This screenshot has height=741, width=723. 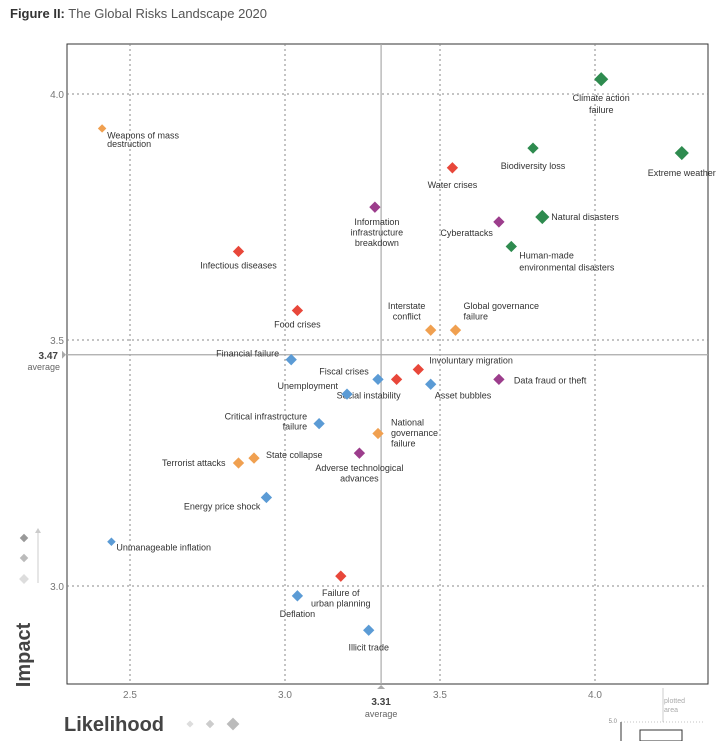 What do you see at coordinates (671, 710) in the screenshot?
I see `inset-caption-line2: area` at bounding box center [671, 710].